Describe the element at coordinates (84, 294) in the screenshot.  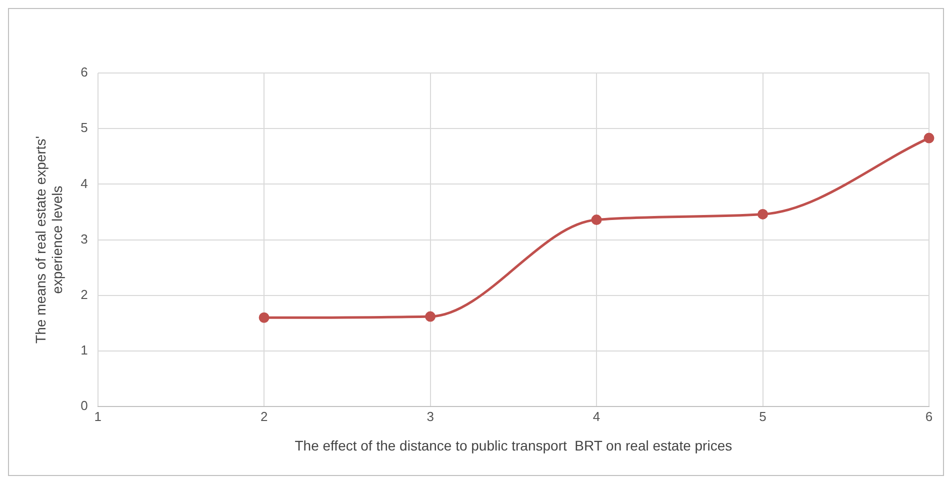
I see `y-tick-label: 2` at that location.